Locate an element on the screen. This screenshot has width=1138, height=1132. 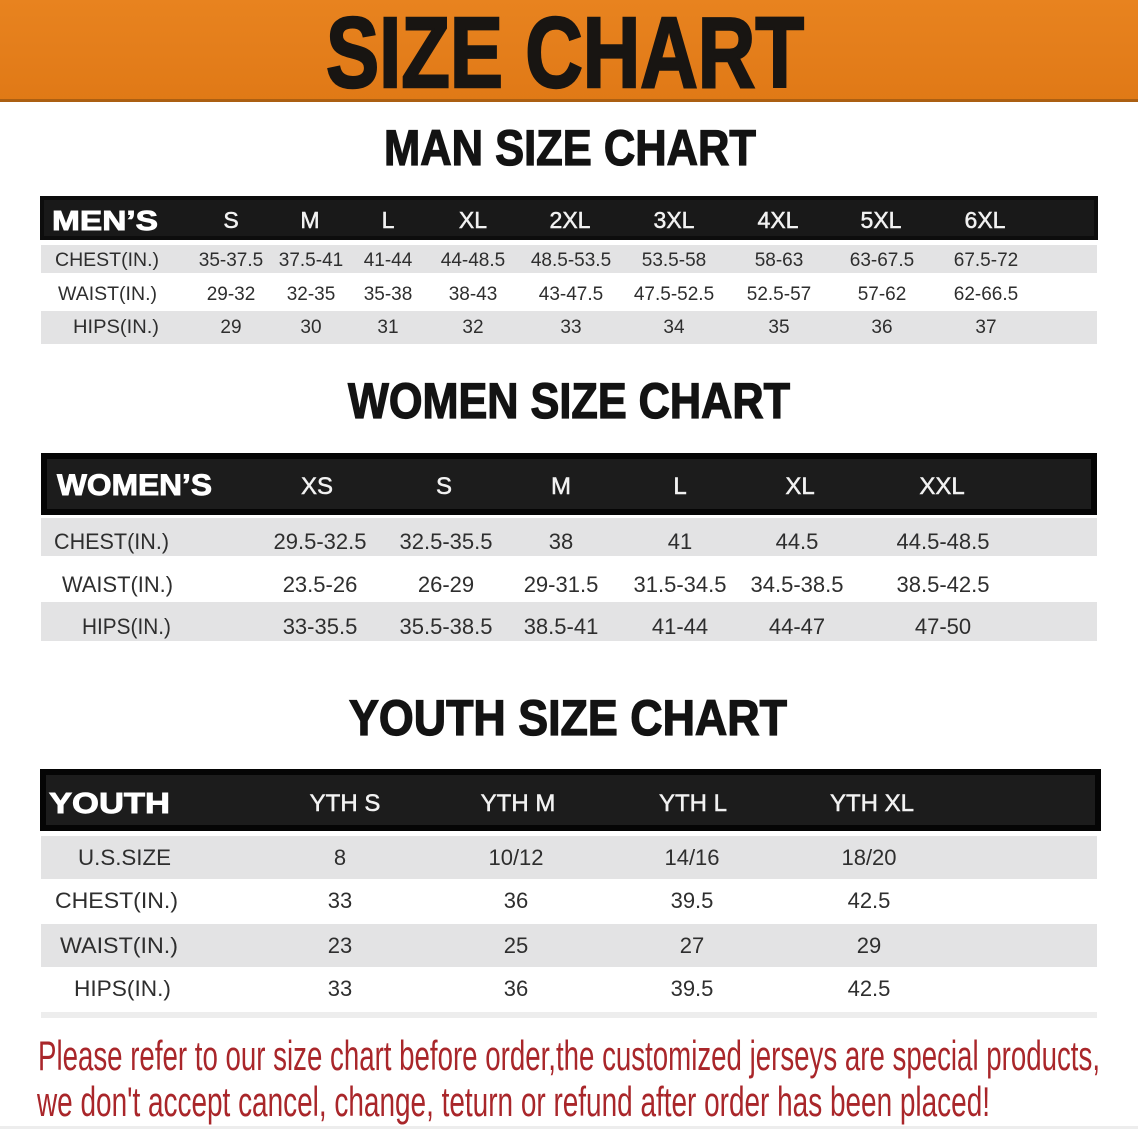
svg-text: 2XL is located at coordinates (570, 220).